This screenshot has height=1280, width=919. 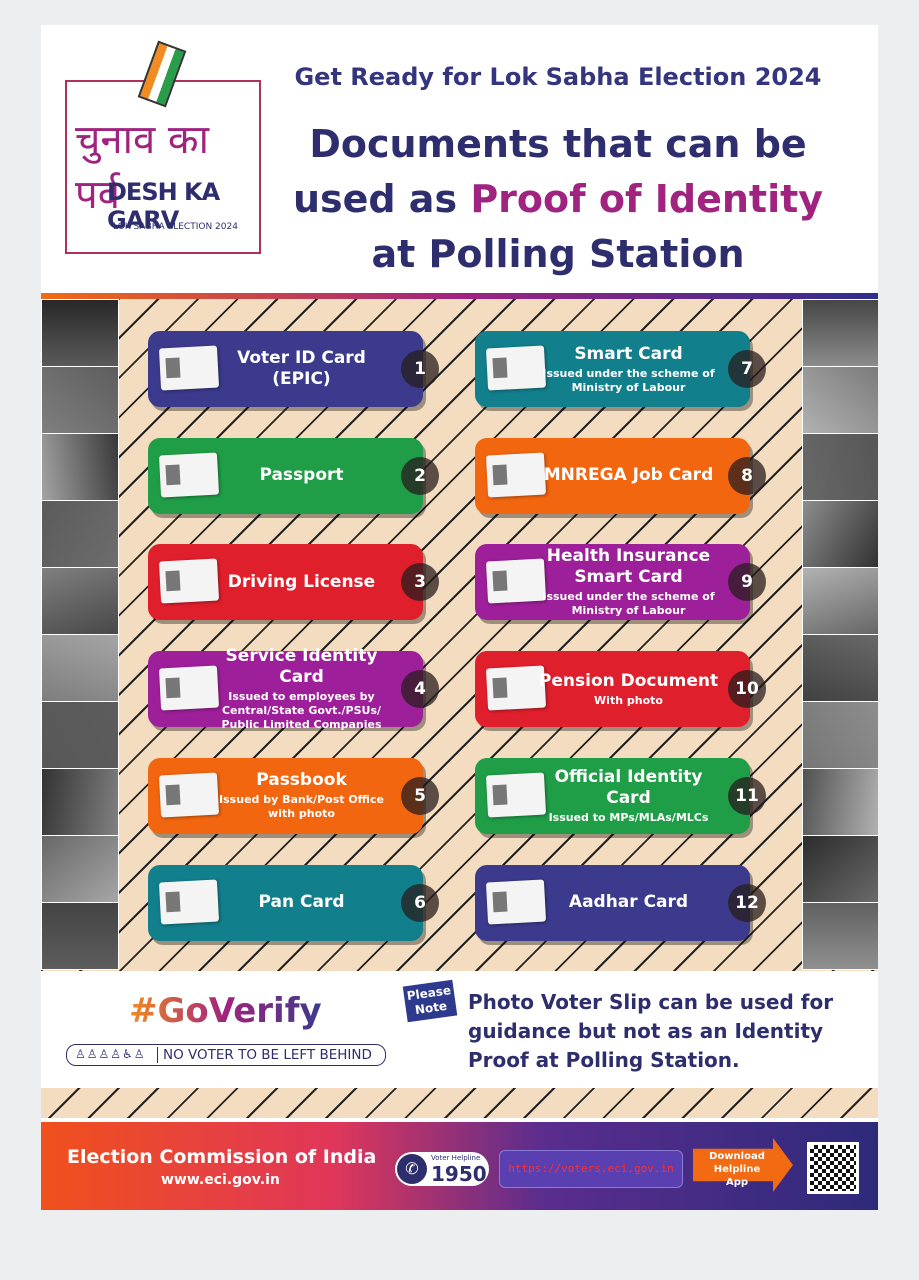 I want to click on document-number: 1, so click(x=420, y=369).